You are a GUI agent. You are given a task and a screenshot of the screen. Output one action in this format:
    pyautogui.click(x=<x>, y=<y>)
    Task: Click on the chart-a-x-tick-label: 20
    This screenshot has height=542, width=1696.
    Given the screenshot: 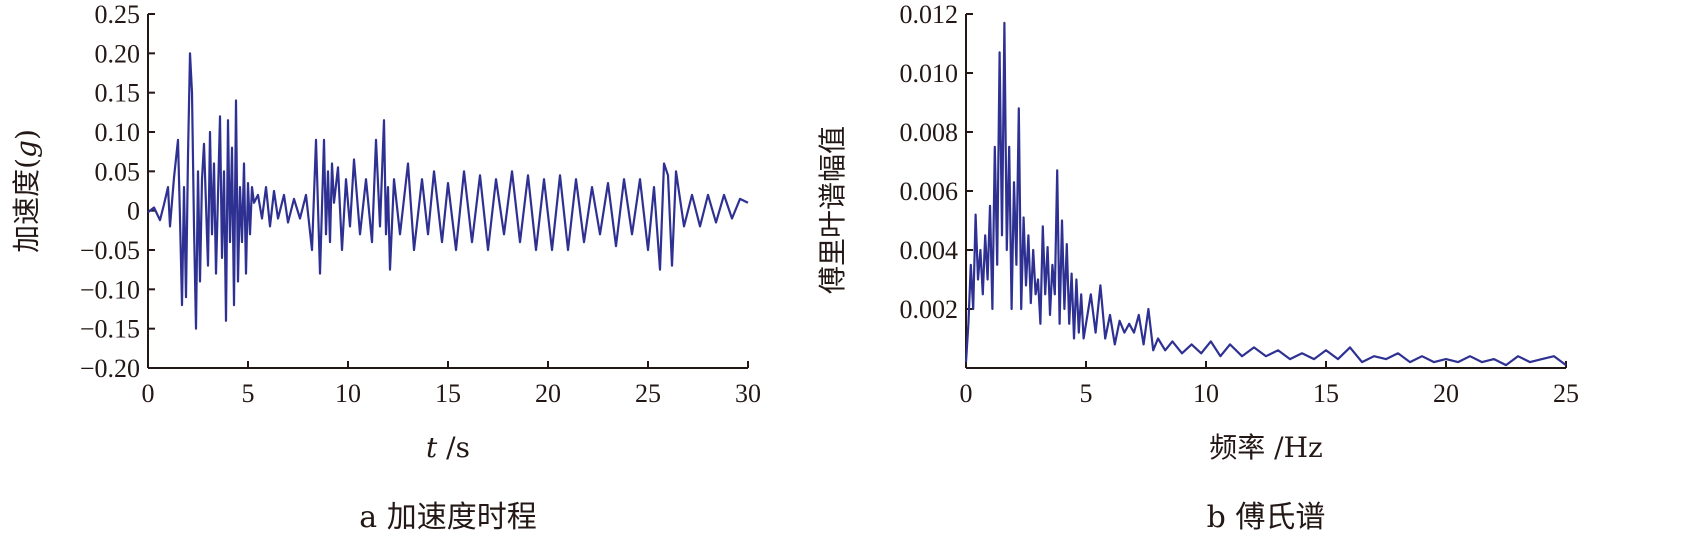 What is the action you would take?
    pyautogui.click(x=548, y=393)
    